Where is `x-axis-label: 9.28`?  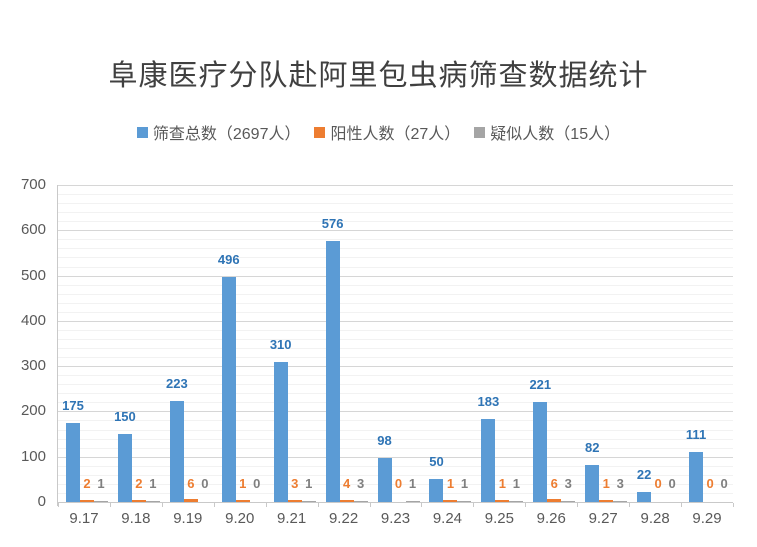
x-axis-label: 9.28 is located at coordinates (655, 518).